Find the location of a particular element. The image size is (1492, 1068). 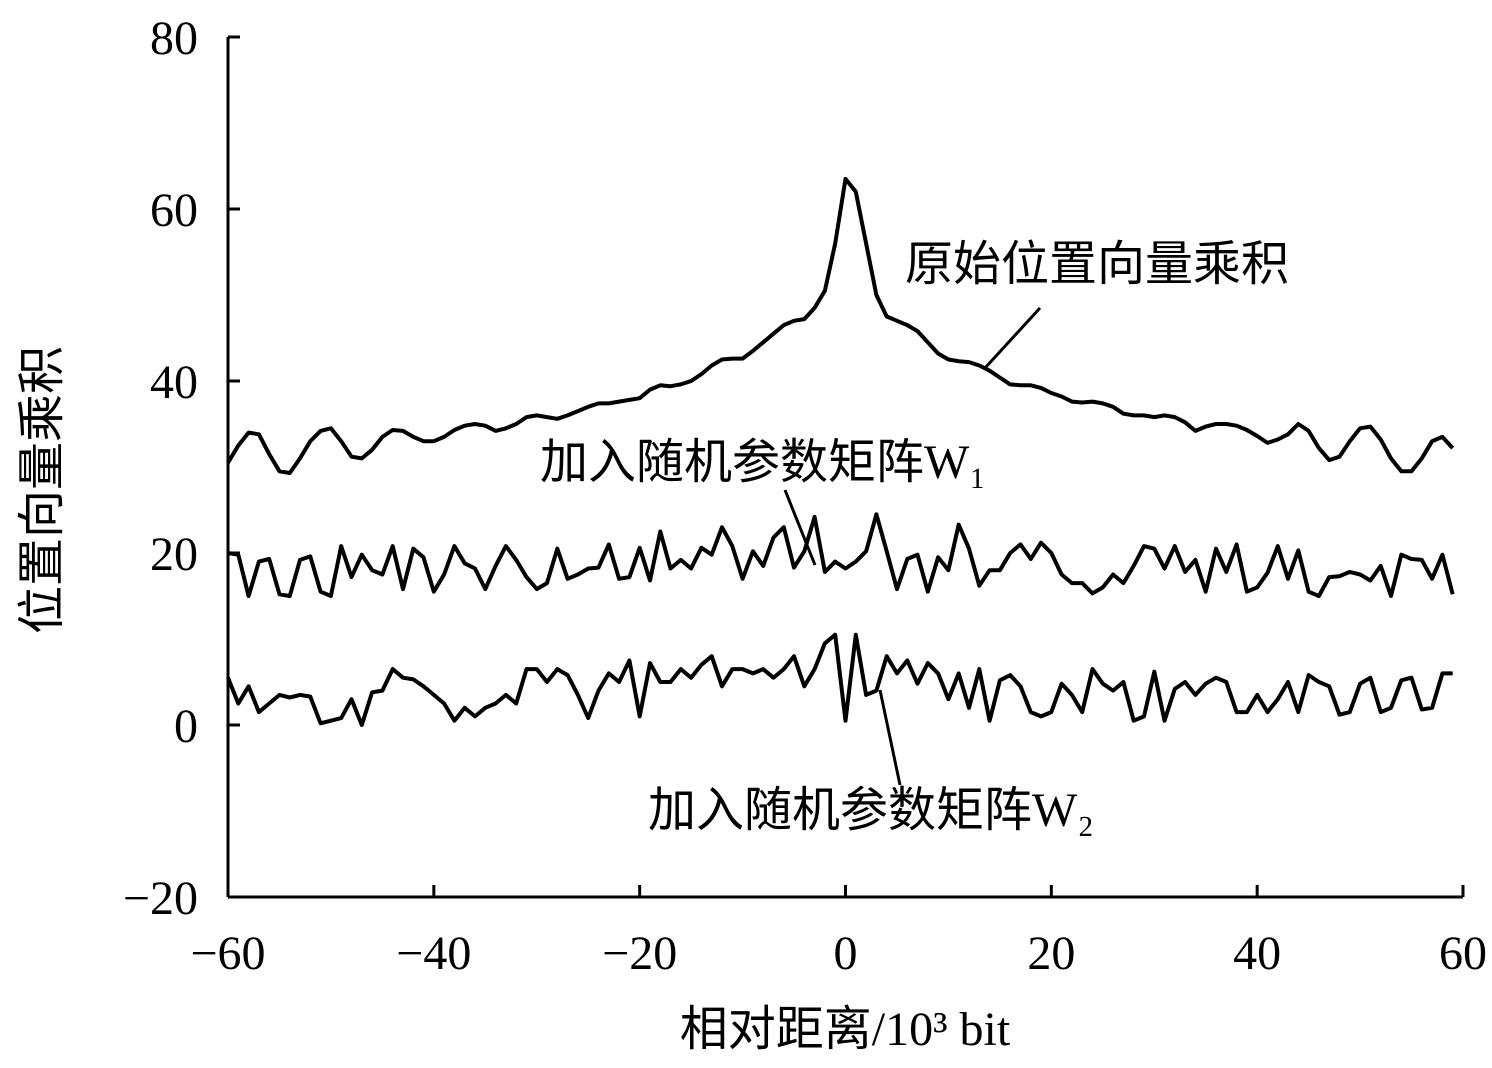

x-tick-label: −60 is located at coordinates (227, 953).